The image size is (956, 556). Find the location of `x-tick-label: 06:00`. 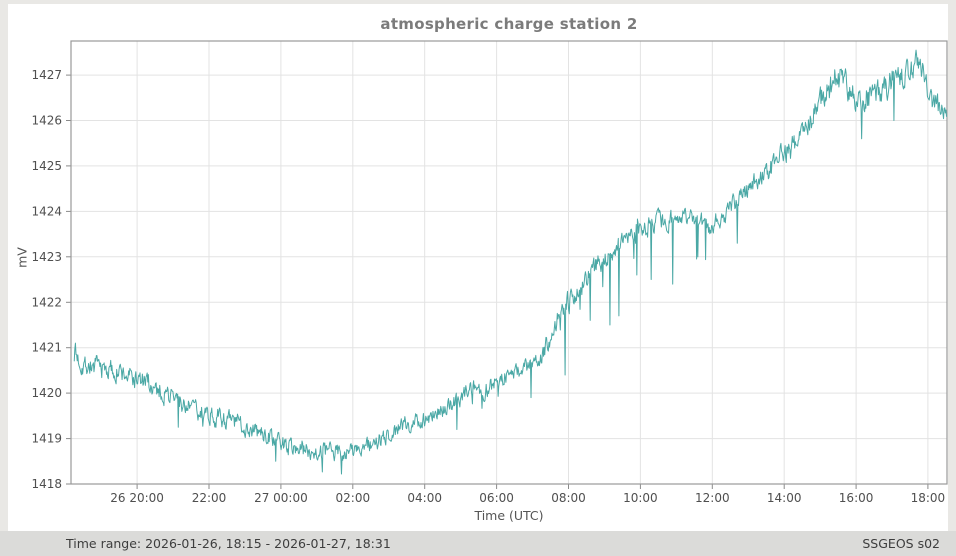

x-tick-label: 06:00 is located at coordinates (496, 498).